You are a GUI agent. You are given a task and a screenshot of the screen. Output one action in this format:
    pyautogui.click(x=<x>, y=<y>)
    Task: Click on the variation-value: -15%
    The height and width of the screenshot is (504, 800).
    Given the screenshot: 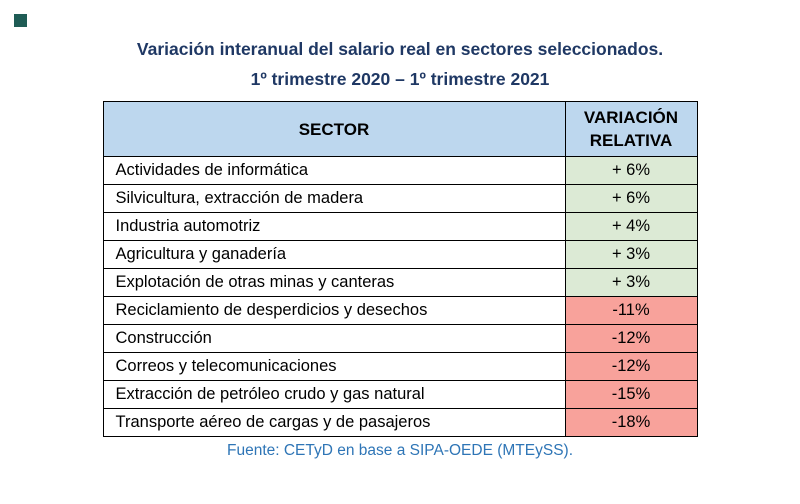 What is the action you would take?
    pyautogui.click(x=631, y=394)
    